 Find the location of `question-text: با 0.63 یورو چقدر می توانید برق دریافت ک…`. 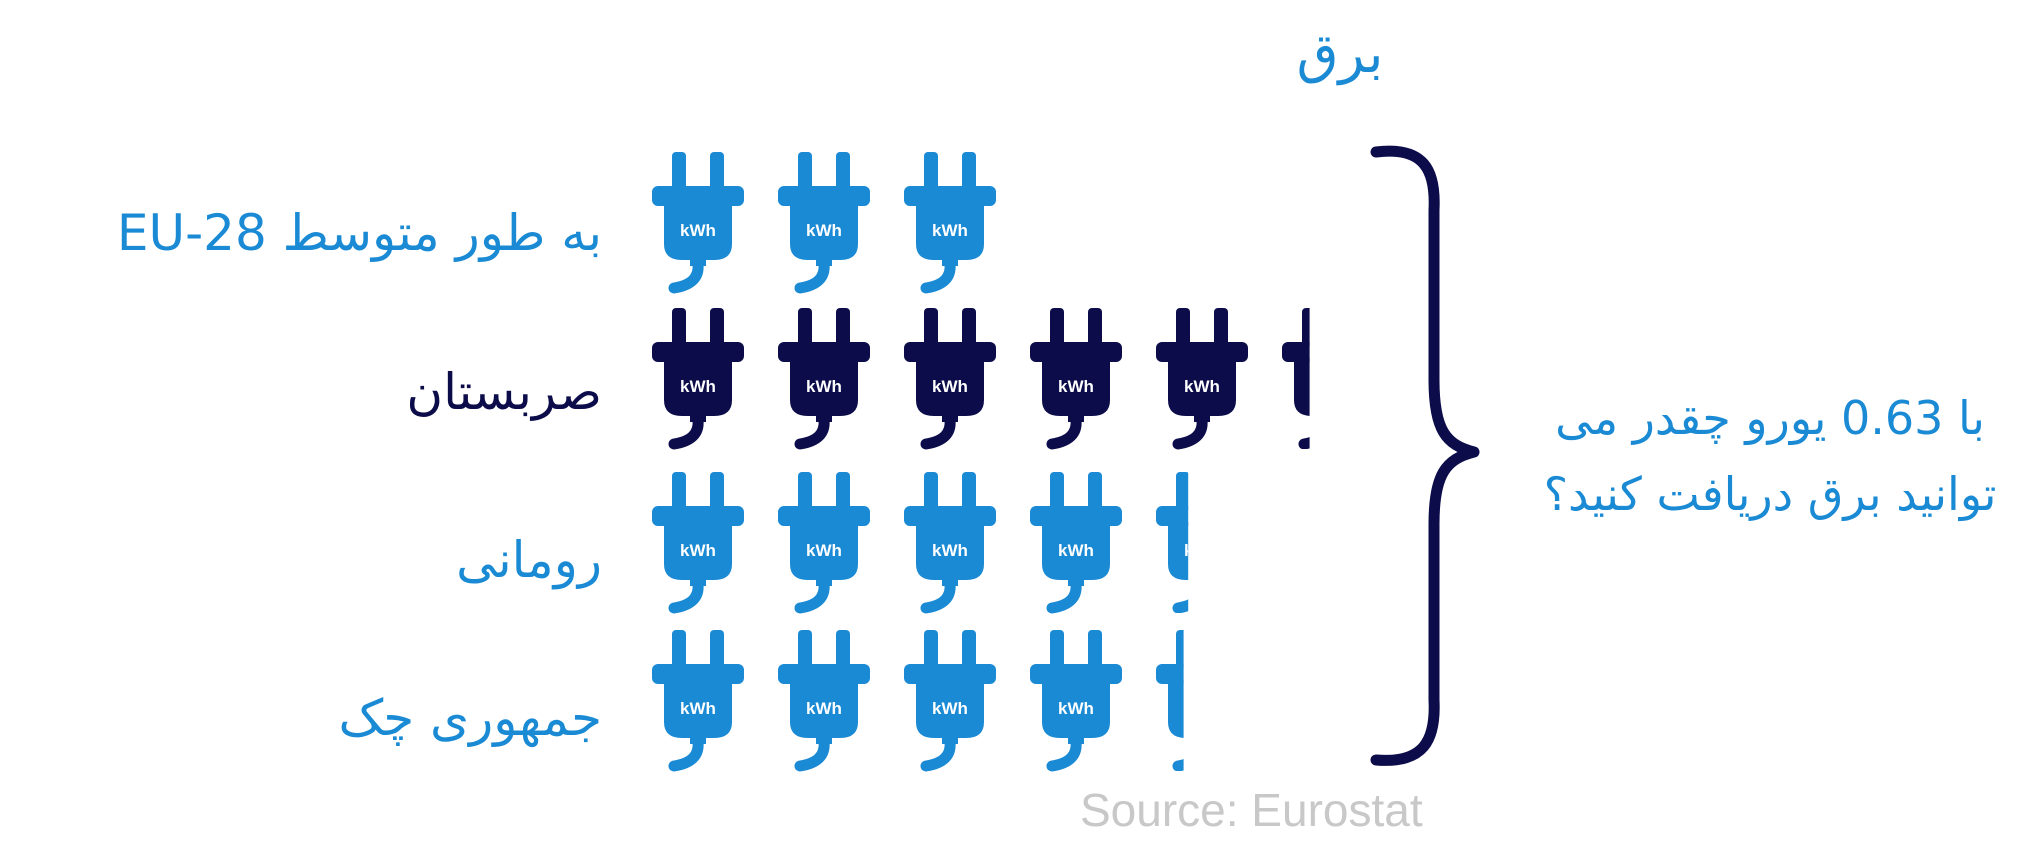

question-text: با 0.63 یورو چقدر می توانید برق دریافت ک… is located at coordinates (1770, 456).